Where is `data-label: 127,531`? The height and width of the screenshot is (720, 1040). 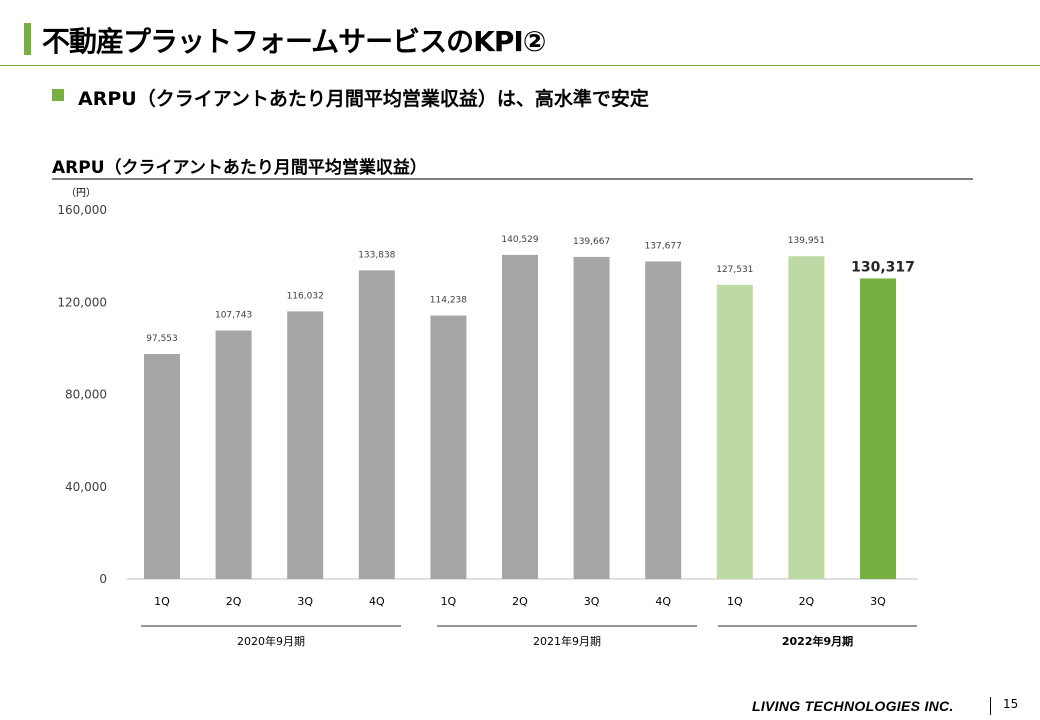
data-label: 127,531 is located at coordinates (734, 270).